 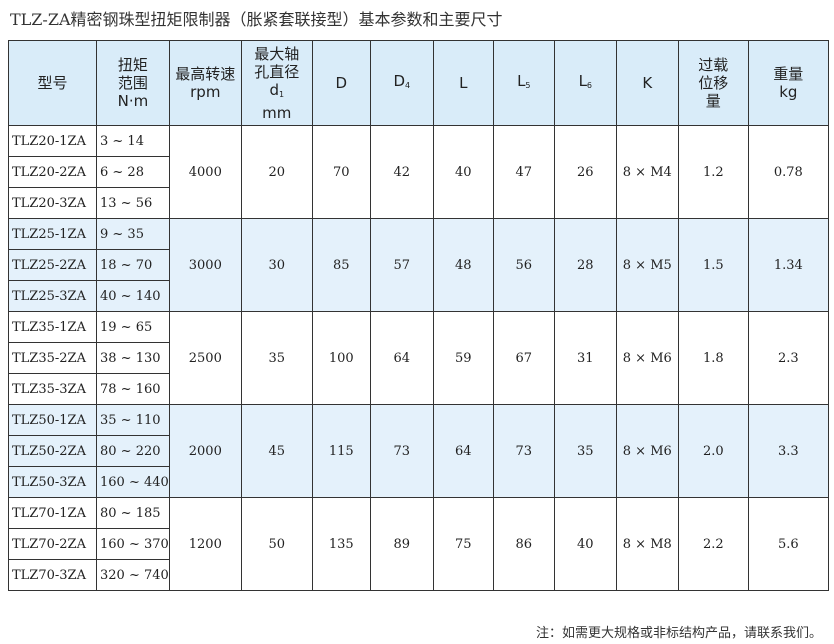 I want to click on model-cell: TLZ25-1ZA, so click(x=52, y=234).